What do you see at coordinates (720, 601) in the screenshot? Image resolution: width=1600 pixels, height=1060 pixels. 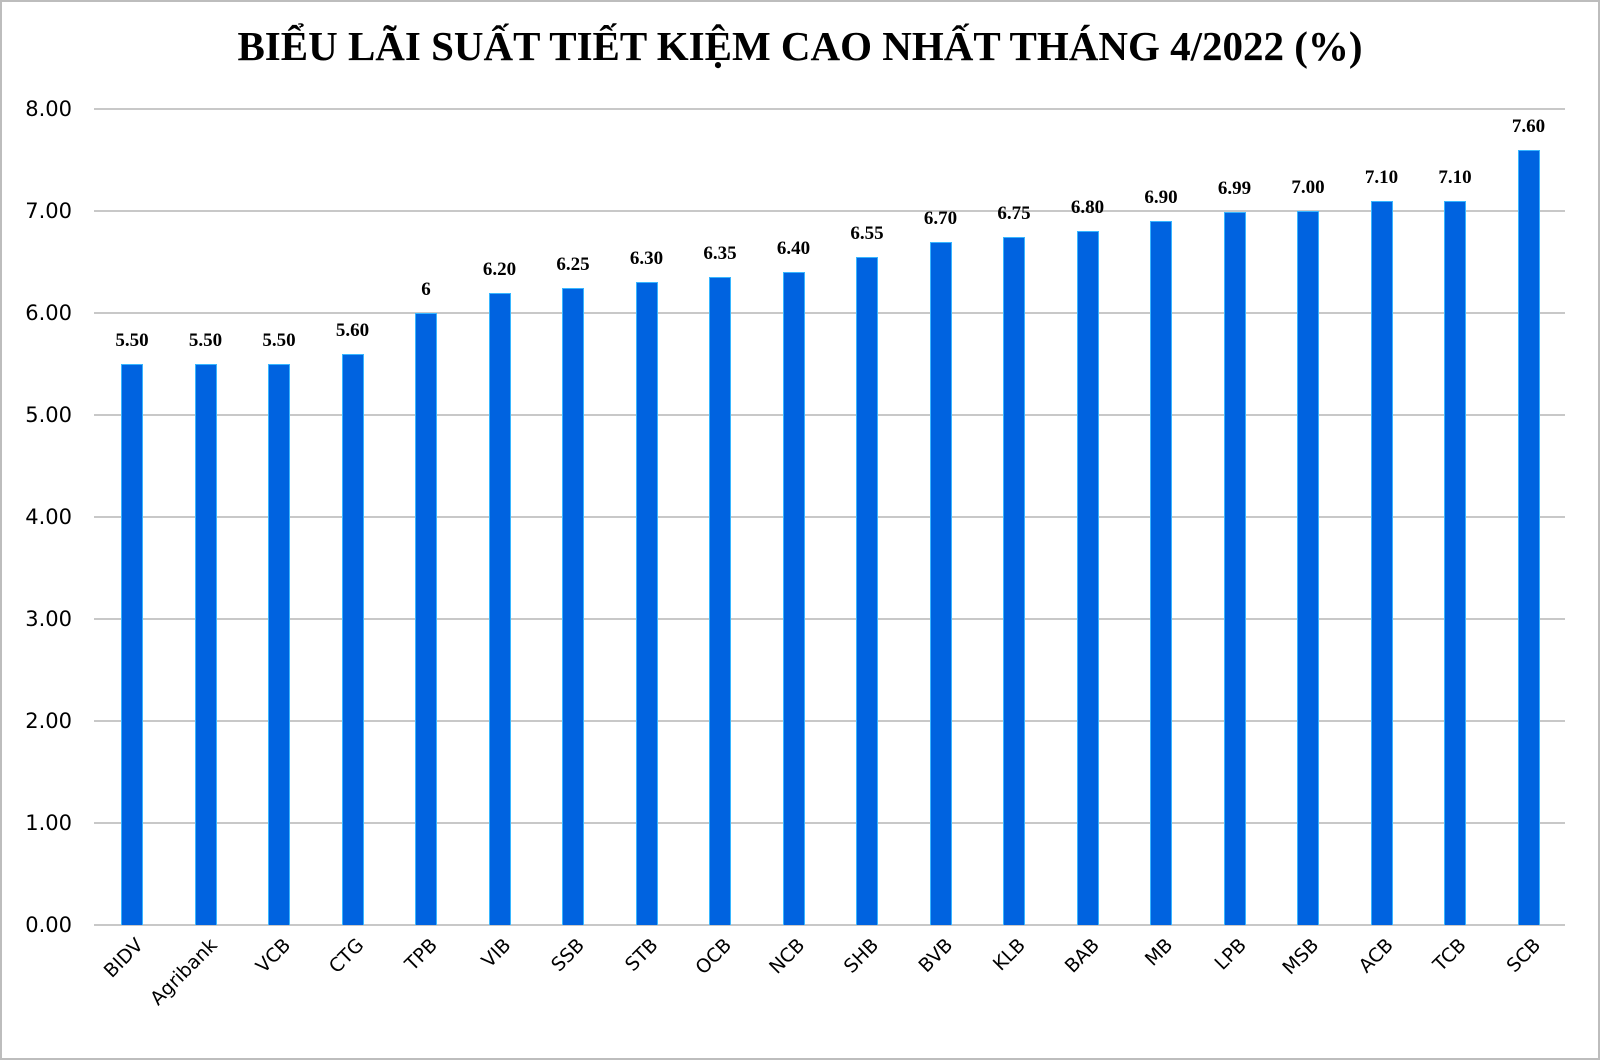 I see `bar-ocb` at bounding box center [720, 601].